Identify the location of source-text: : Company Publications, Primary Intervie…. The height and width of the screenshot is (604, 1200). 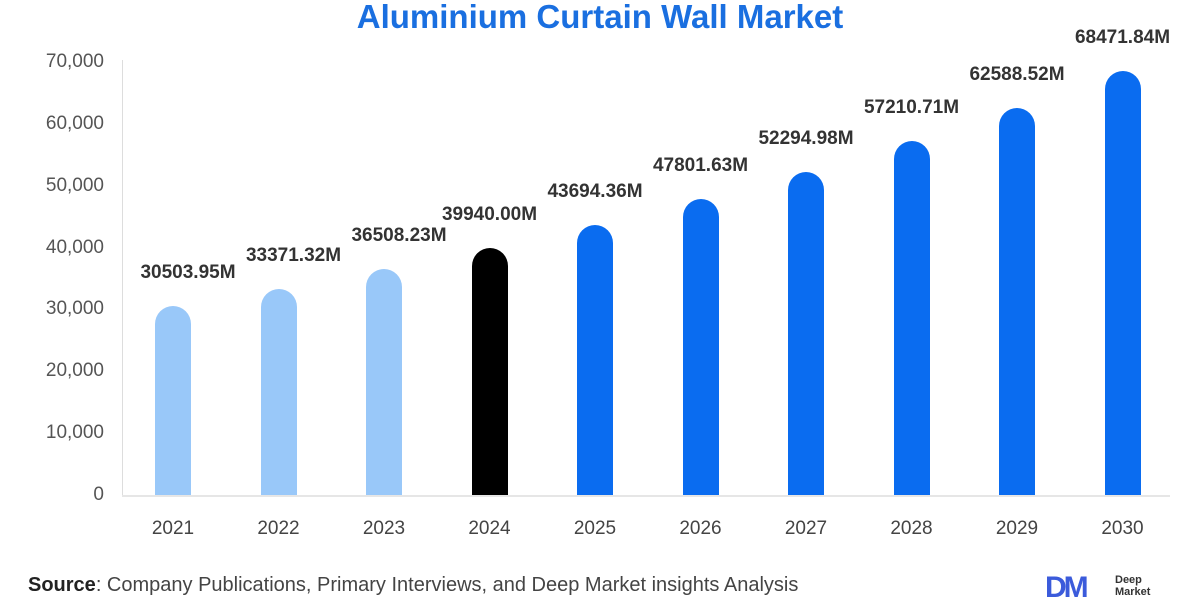
(447, 585).